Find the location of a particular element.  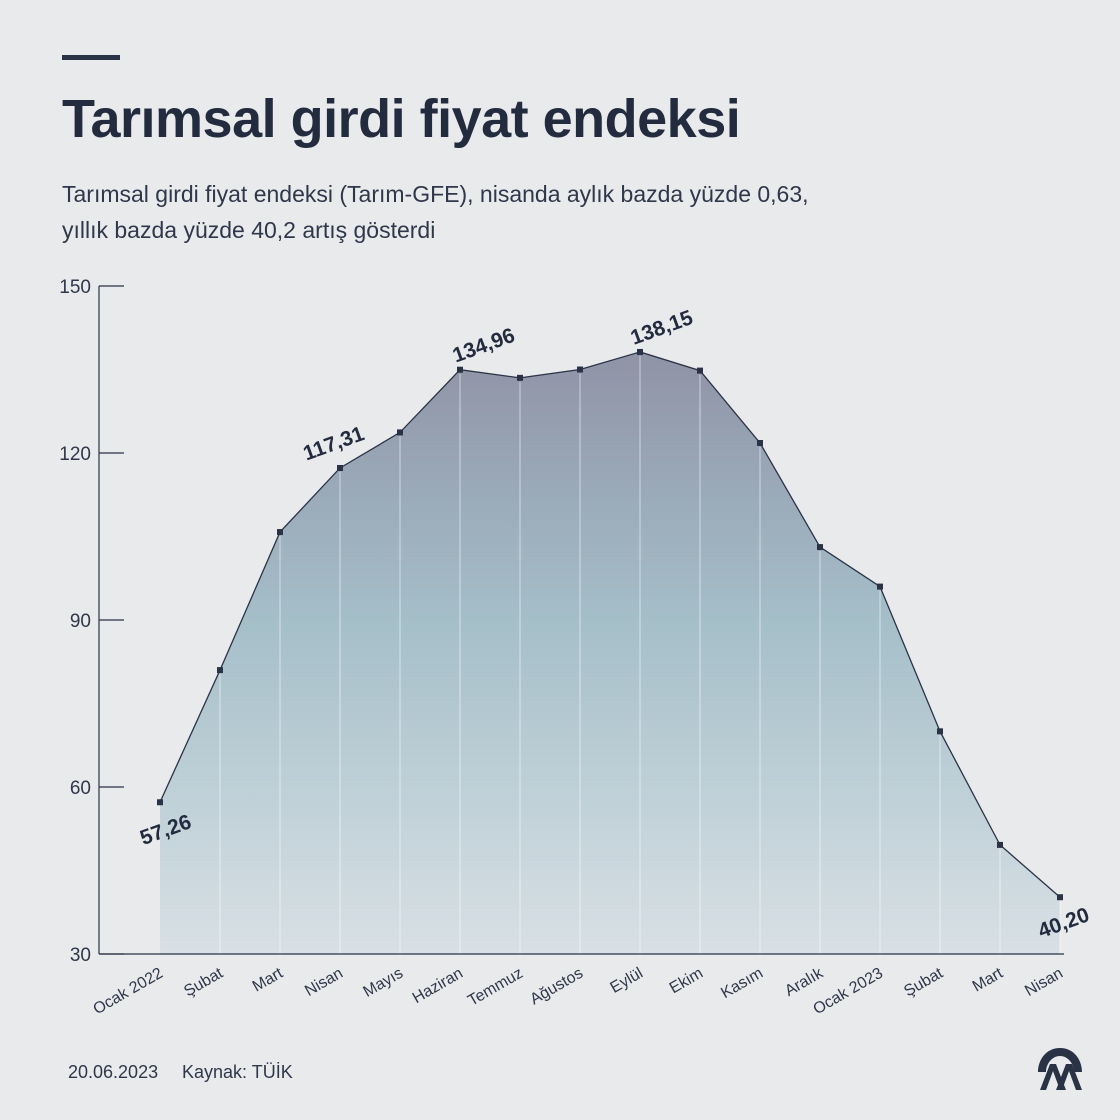

x-tick-label: Mayıs is located at coordinates (383, 983).